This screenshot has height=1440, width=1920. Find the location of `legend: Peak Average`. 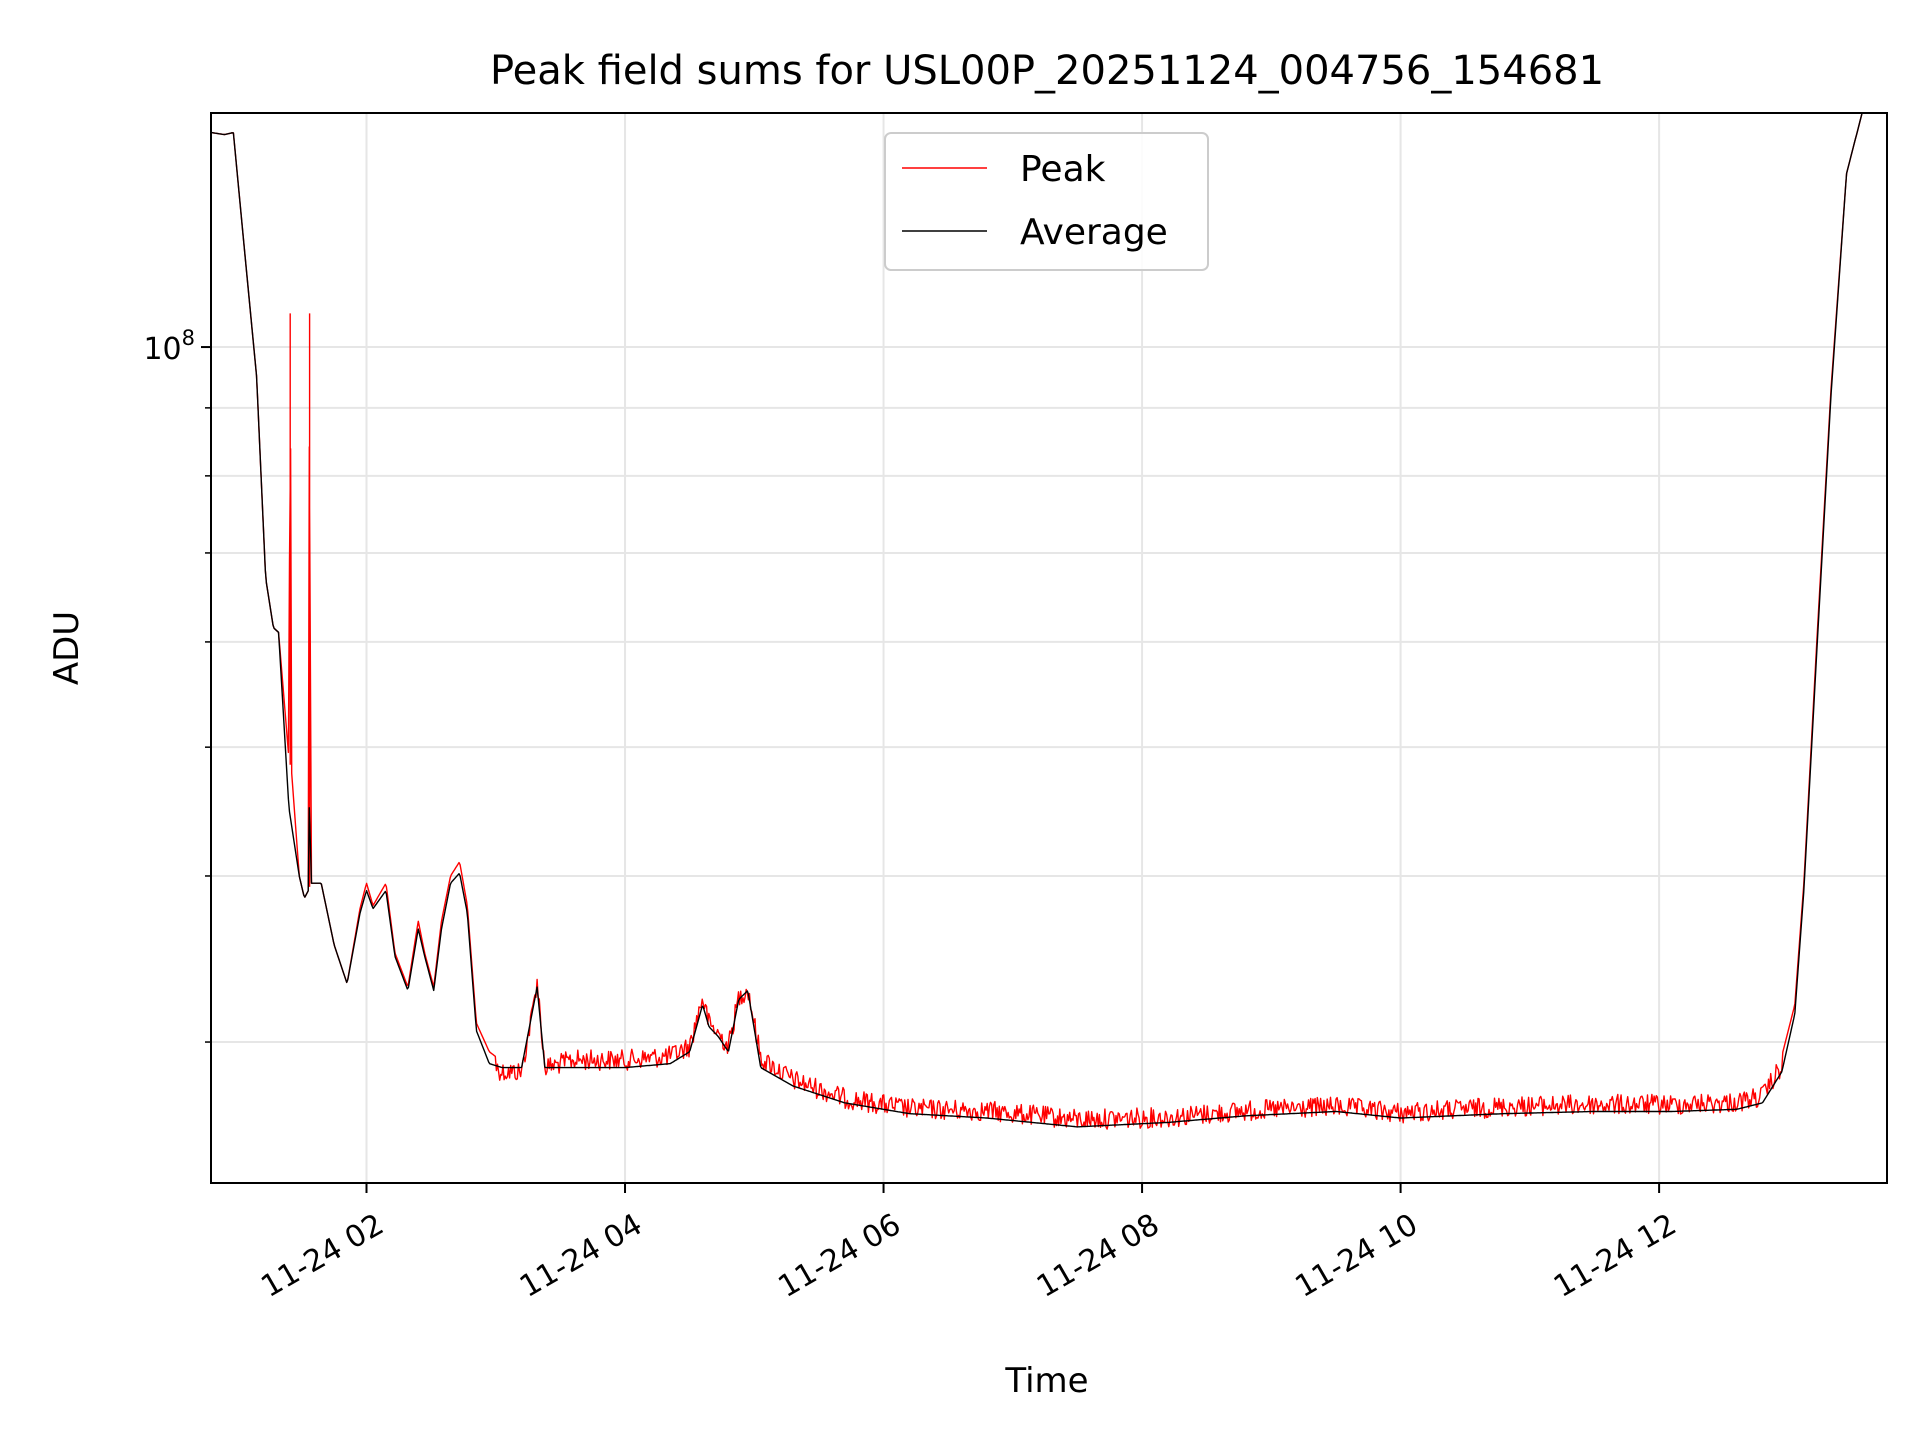

legend: Peak Average is located at coordinates (1046, 201).